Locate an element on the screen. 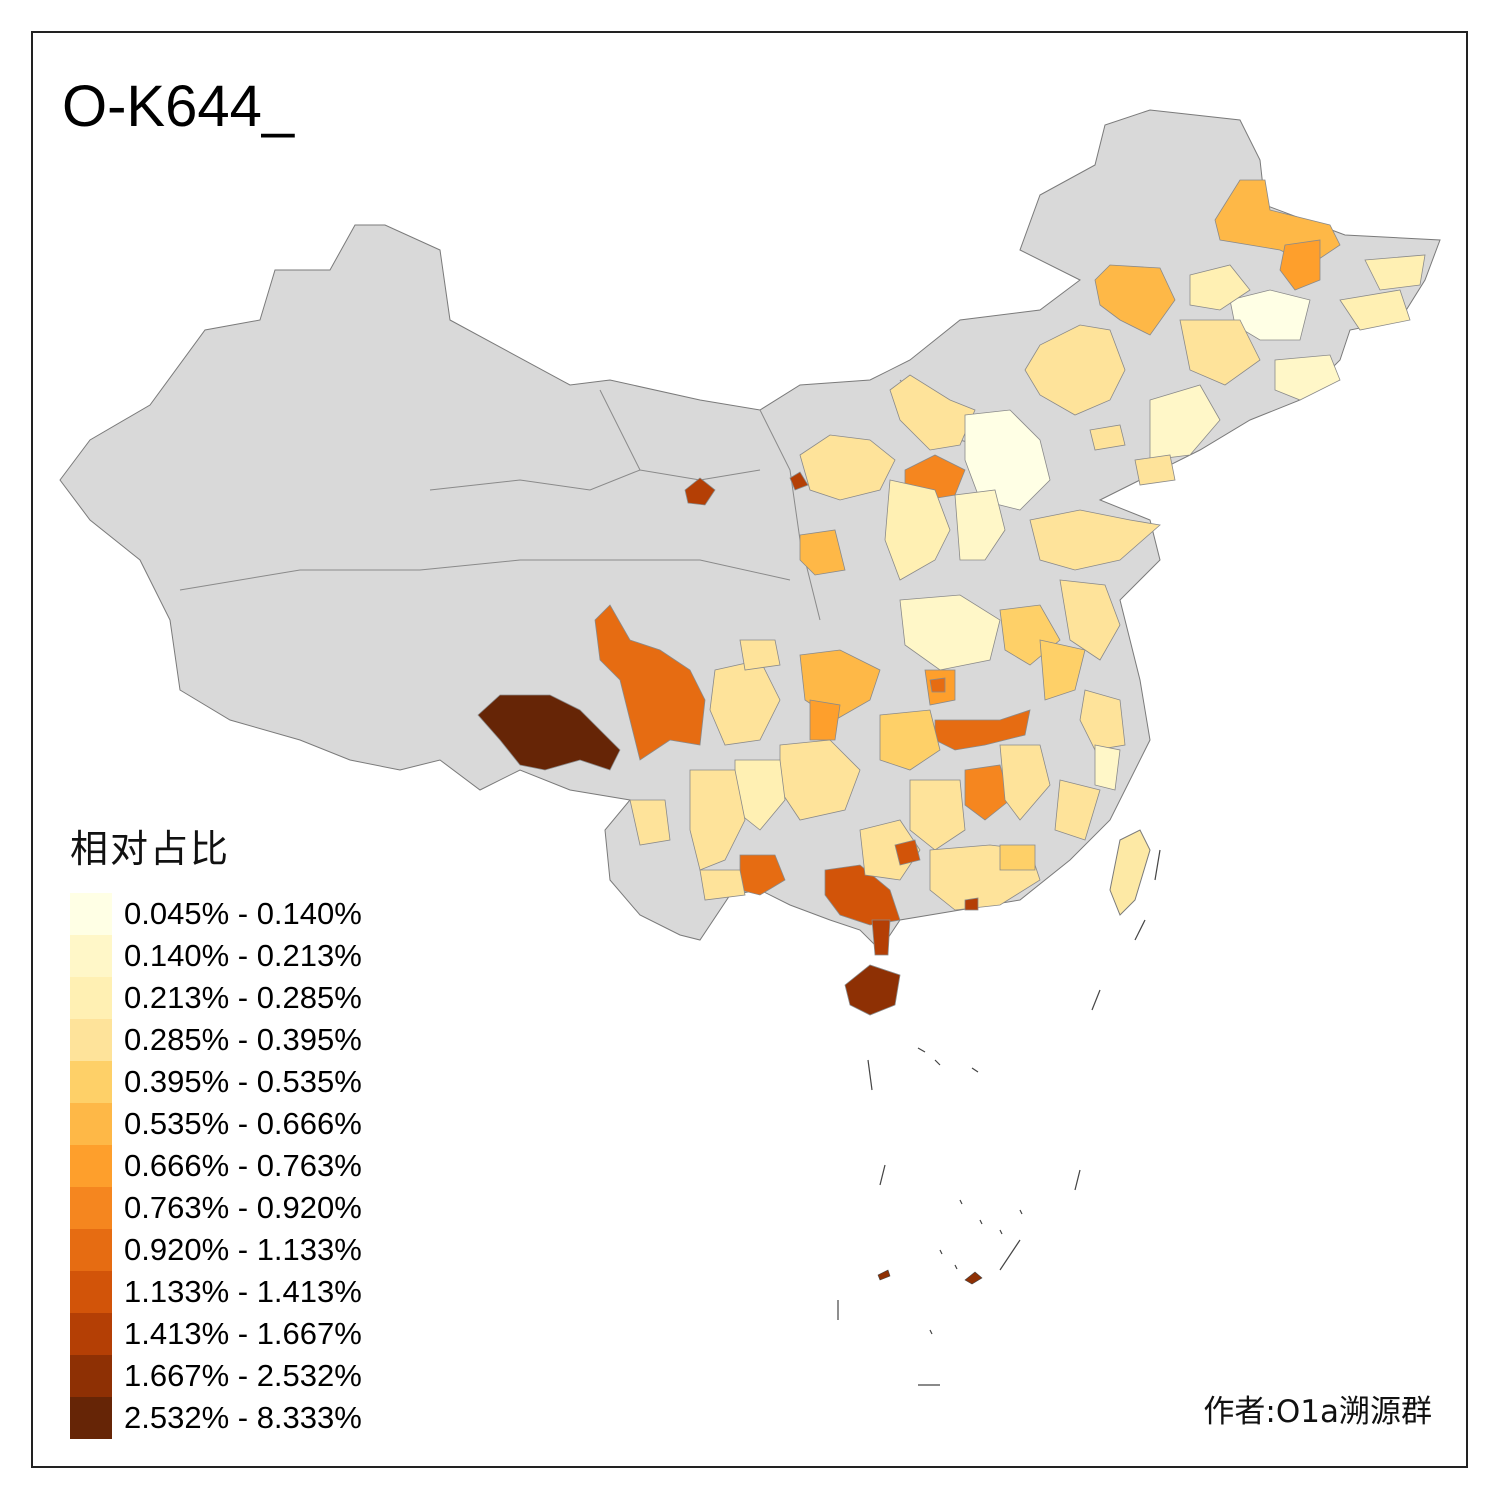 The image size is (1500, 1500). region-liaoning is located at coordinates (1185, 422).